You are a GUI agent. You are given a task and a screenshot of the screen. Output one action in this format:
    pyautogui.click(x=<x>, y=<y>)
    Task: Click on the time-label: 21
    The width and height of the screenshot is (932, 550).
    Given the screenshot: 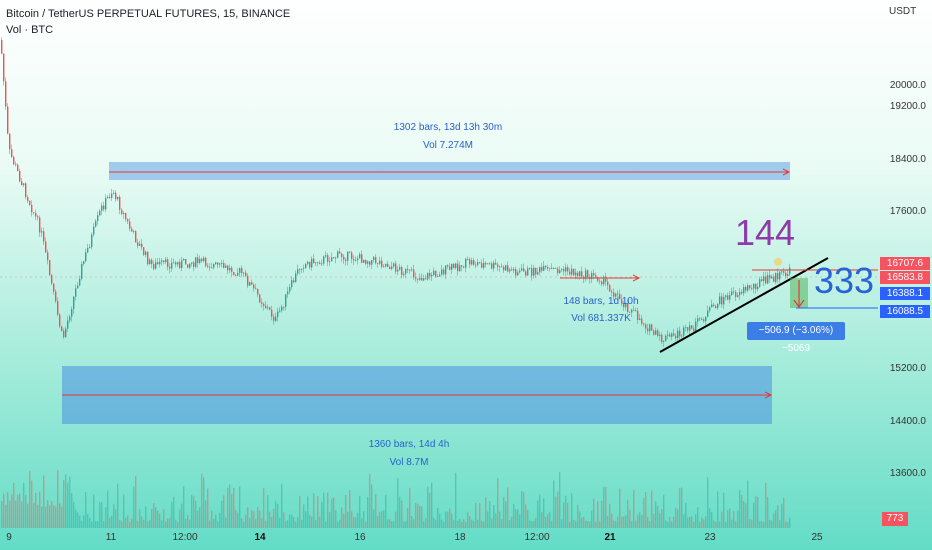 What is the action you would take?
    pyautogui.click(x=610, y=537)
    